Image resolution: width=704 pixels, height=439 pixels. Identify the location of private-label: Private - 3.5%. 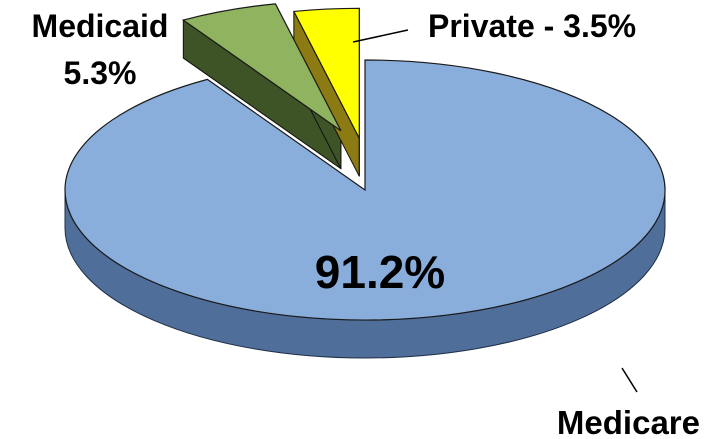
(532, 26).